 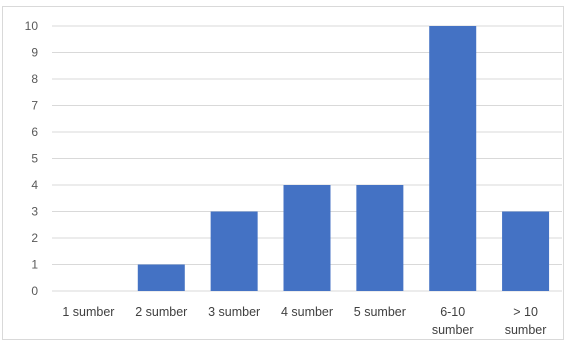 I want to click on y-axis-ticks: 0 1 2 3 4 5 6 7 8 9 10, so click(x=32, y=158).